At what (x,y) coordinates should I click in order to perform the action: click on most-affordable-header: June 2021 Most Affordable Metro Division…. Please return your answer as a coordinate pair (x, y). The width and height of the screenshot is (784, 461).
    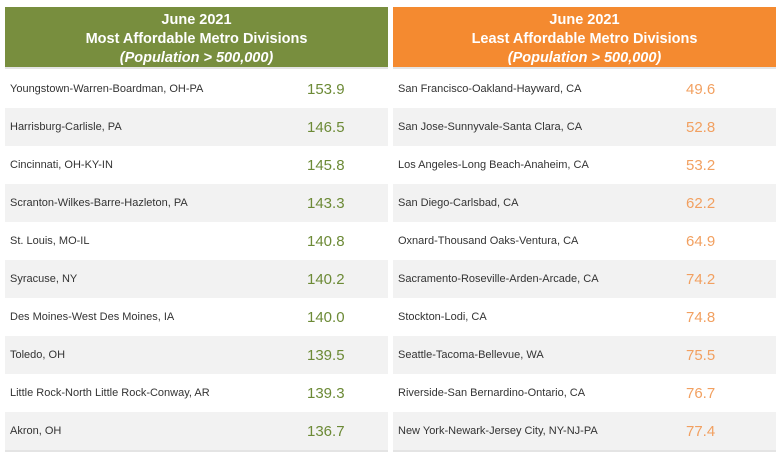
    Looking at the image, I should click on (196, 38).